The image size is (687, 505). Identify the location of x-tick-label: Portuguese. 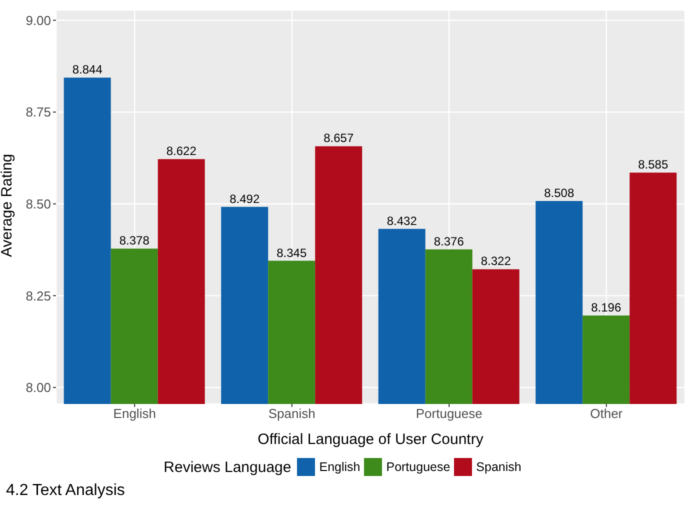
(449, 414).